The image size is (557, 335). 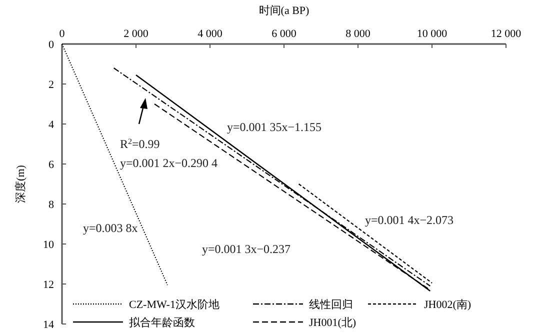 I want to click on y-tick-label: 8, so click(x=51, y=205).